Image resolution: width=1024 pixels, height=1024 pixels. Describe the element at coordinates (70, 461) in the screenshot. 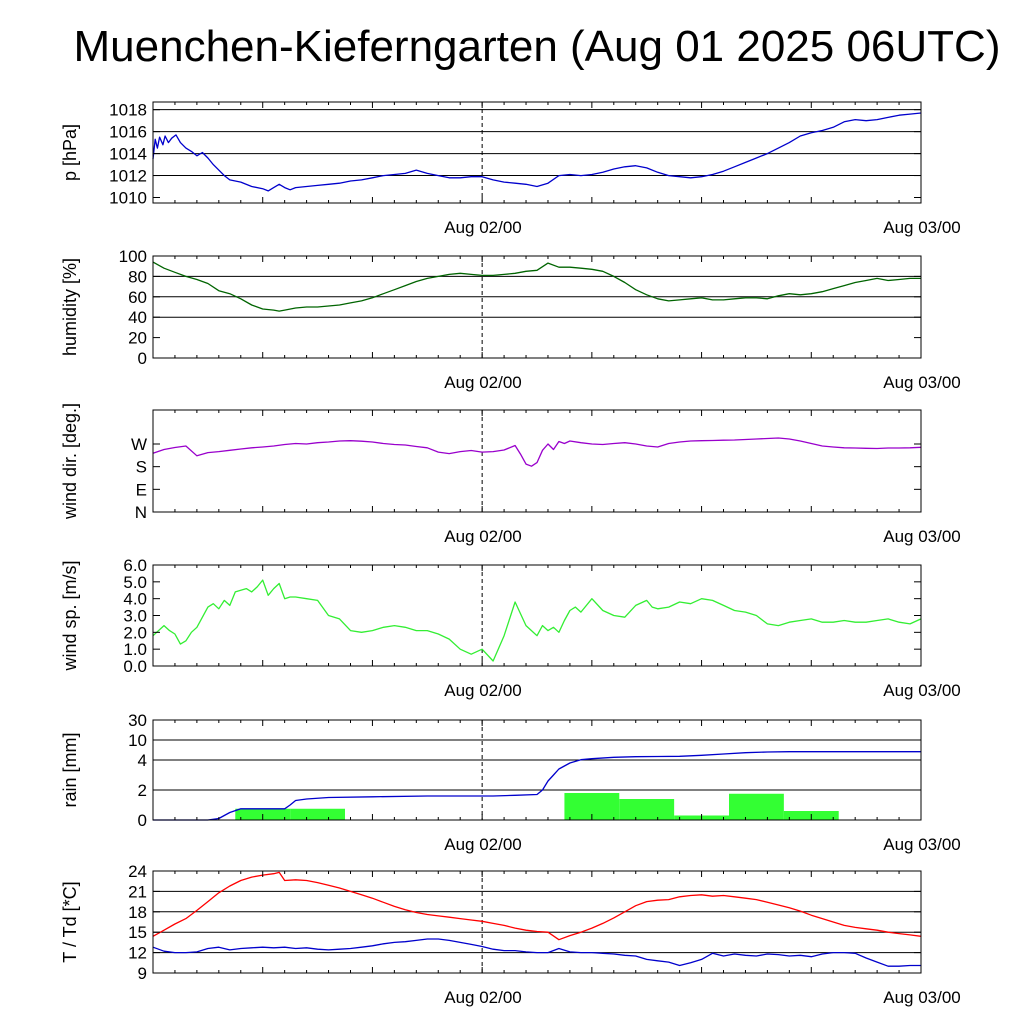

I see `y-axis-label: wind dir. [deg.]` at that location.